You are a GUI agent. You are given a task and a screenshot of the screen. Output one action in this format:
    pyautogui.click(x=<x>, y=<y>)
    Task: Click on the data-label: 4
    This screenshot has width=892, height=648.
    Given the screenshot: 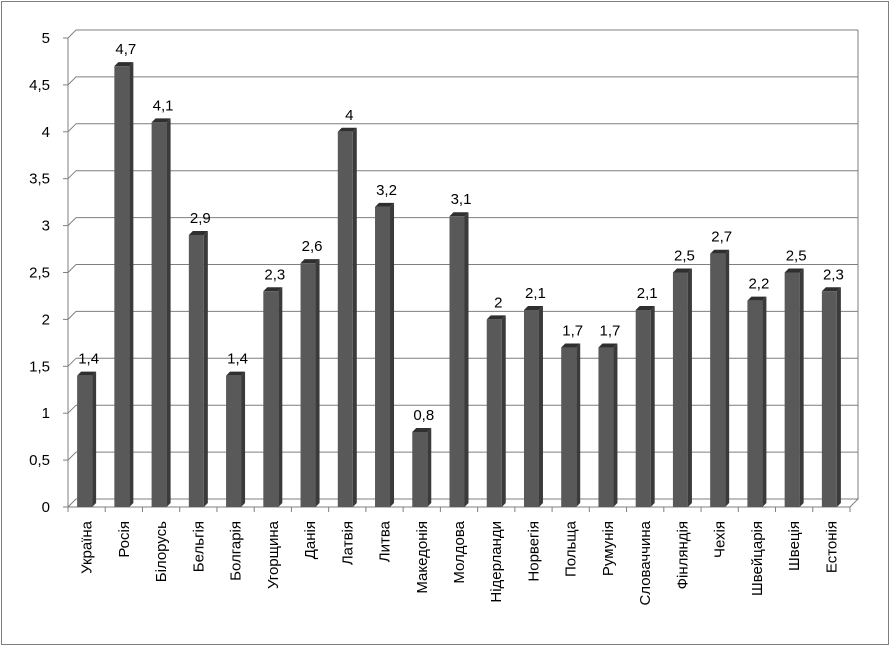 What is the action you would take?
    pyautogui.click(x=349, y=115)
    